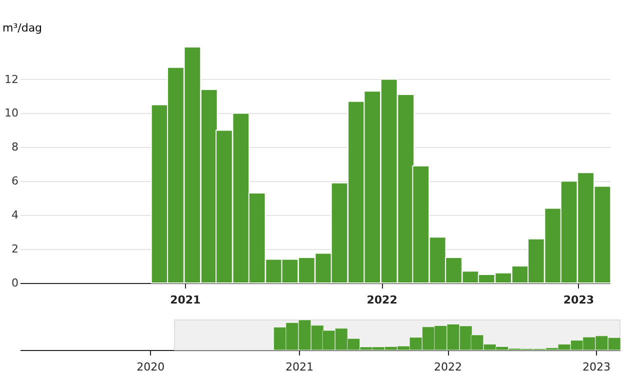  Describe the element at coordinates (150, 367) in the screenshot. I see `x-tick-label: 2020` at that location.